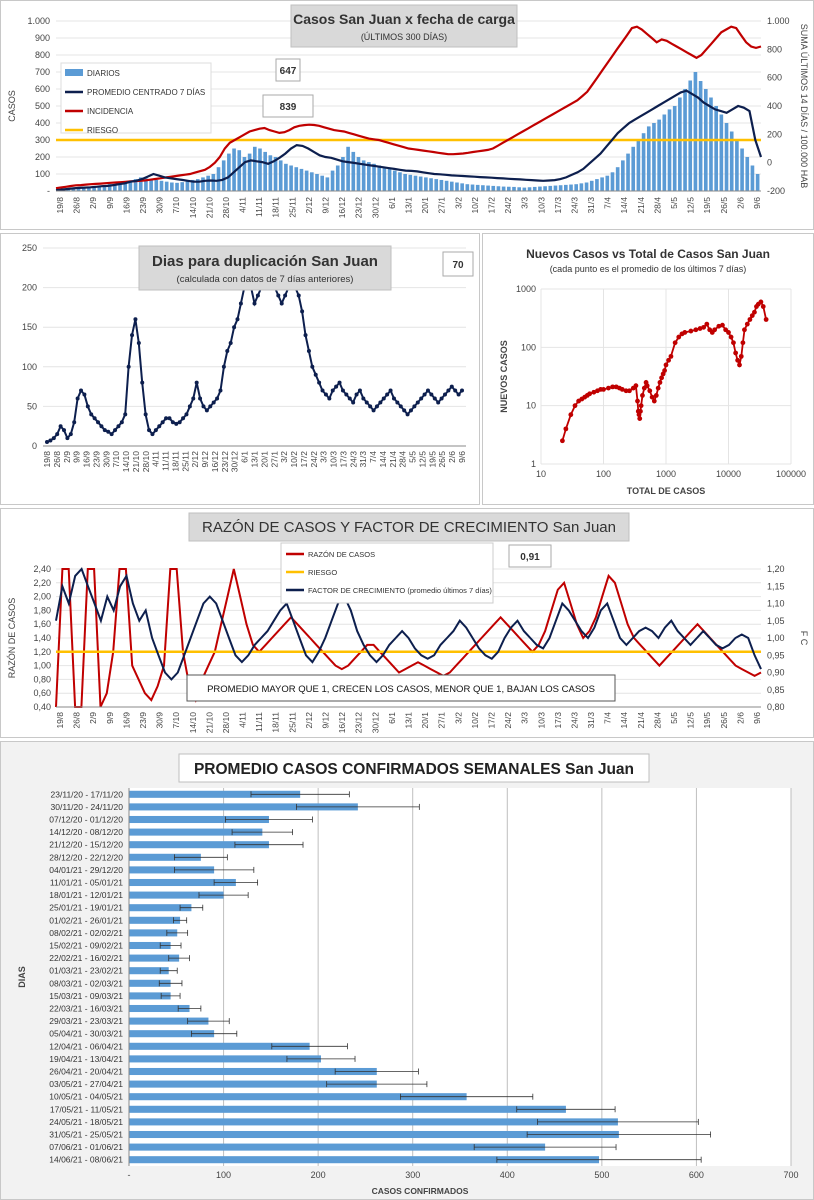  Describe the element at coordinates (387, 573) in the screenshot. I see `legend-box` at that location.